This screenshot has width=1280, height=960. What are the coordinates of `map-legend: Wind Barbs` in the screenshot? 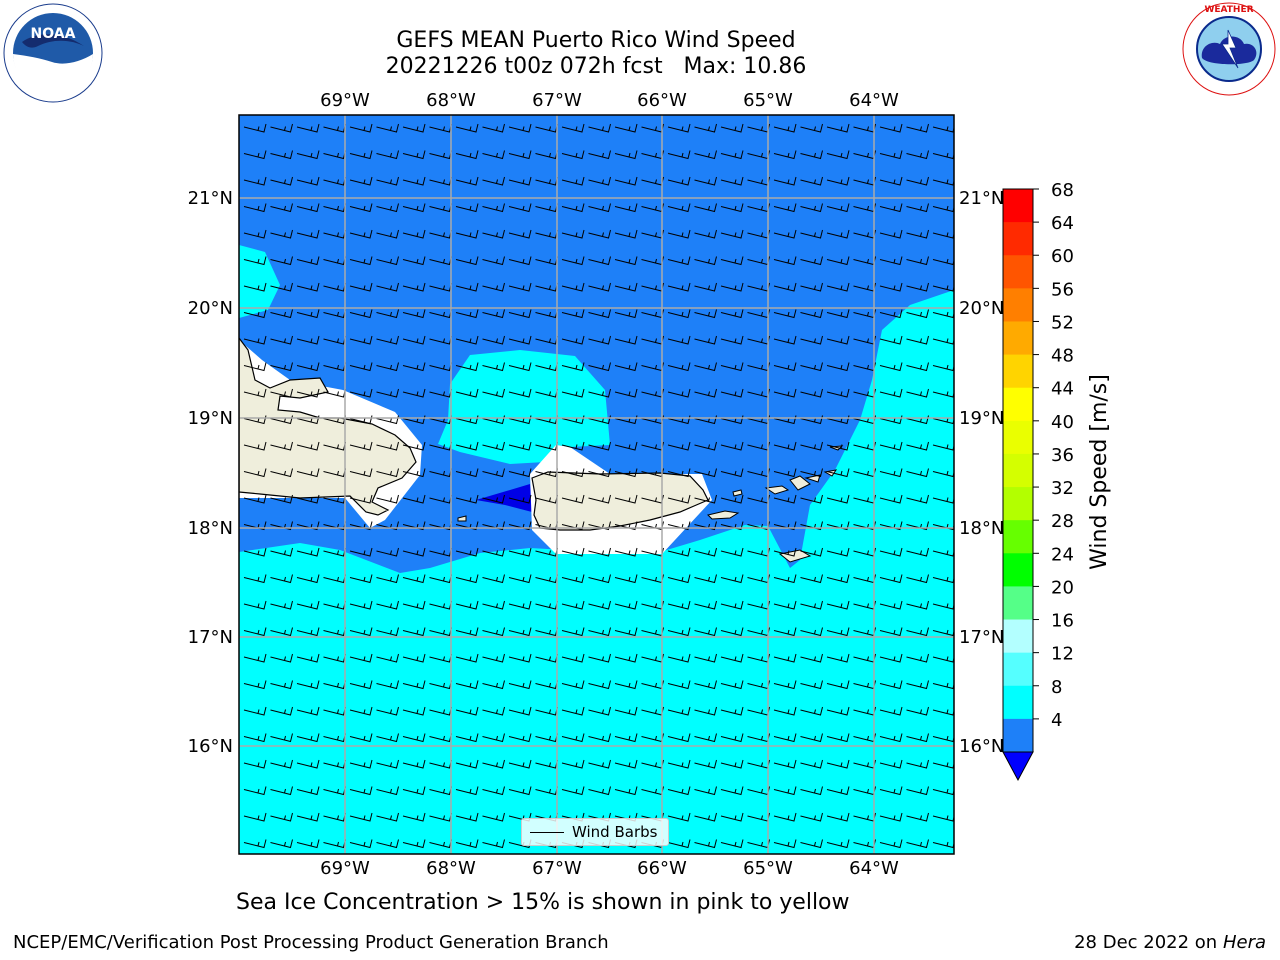 It's located at (595, 832).